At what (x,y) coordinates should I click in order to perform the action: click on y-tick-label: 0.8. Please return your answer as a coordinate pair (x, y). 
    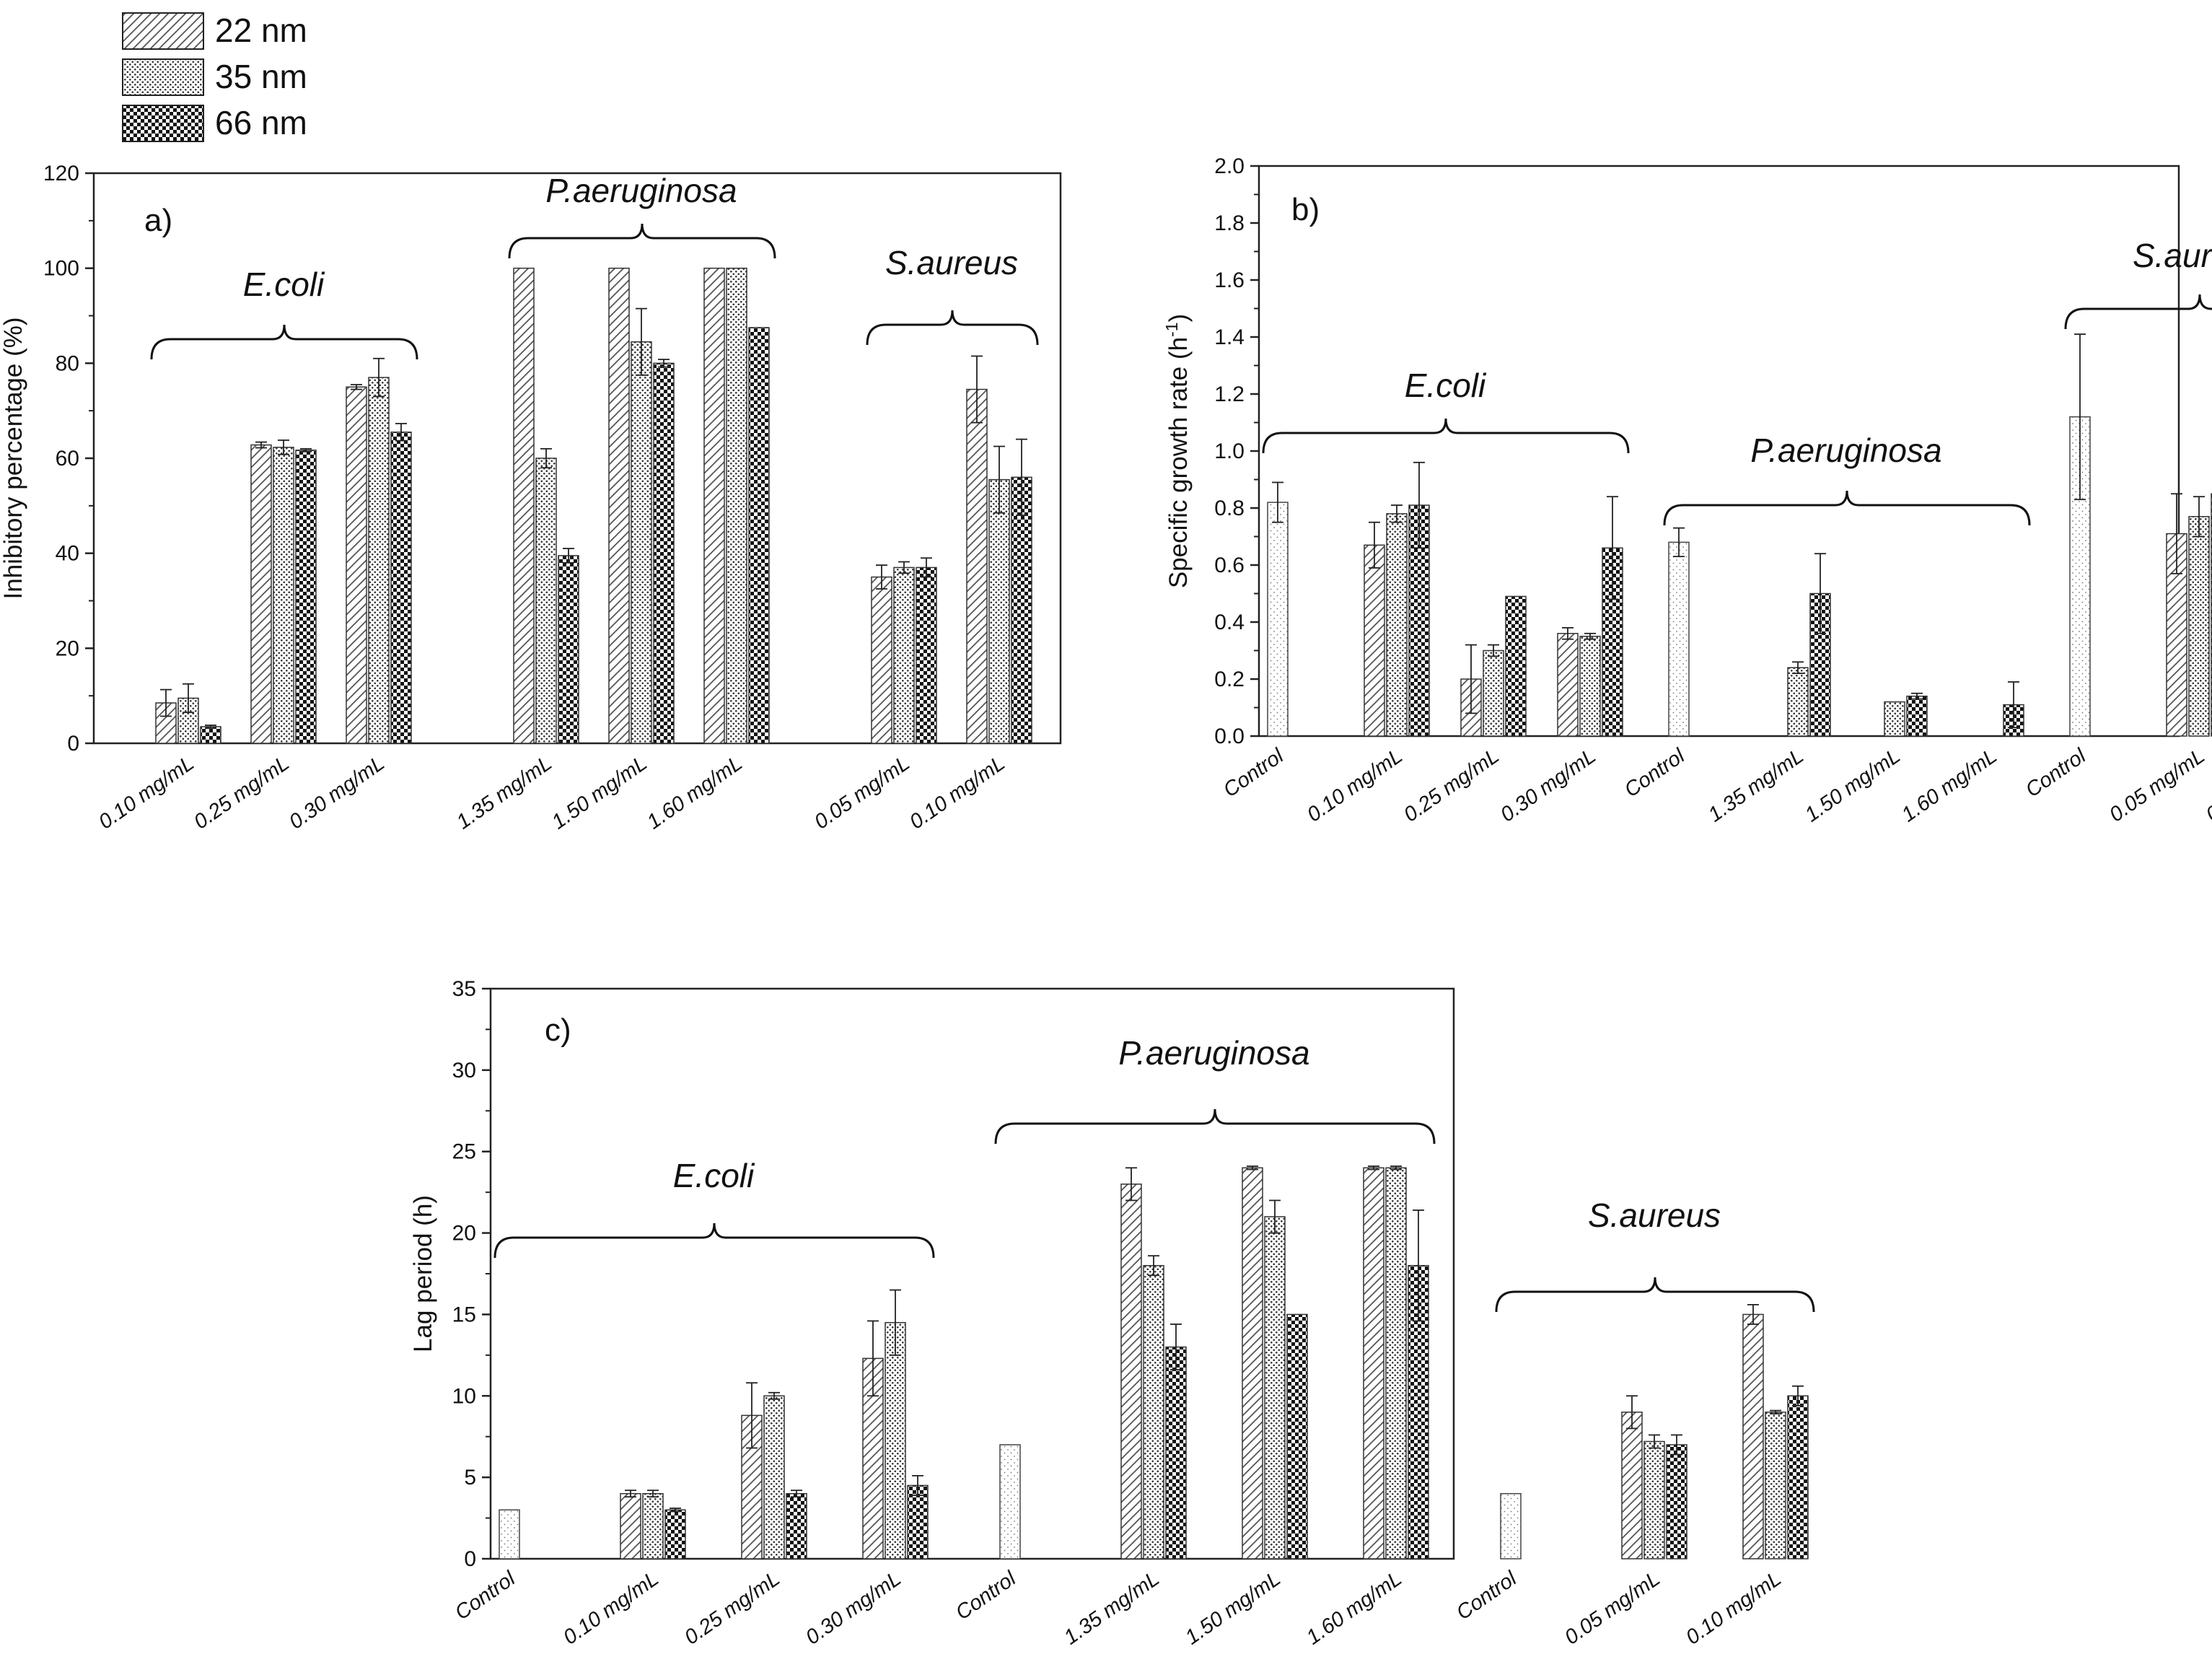
    Looking at the image, I should click on (1229, 508).